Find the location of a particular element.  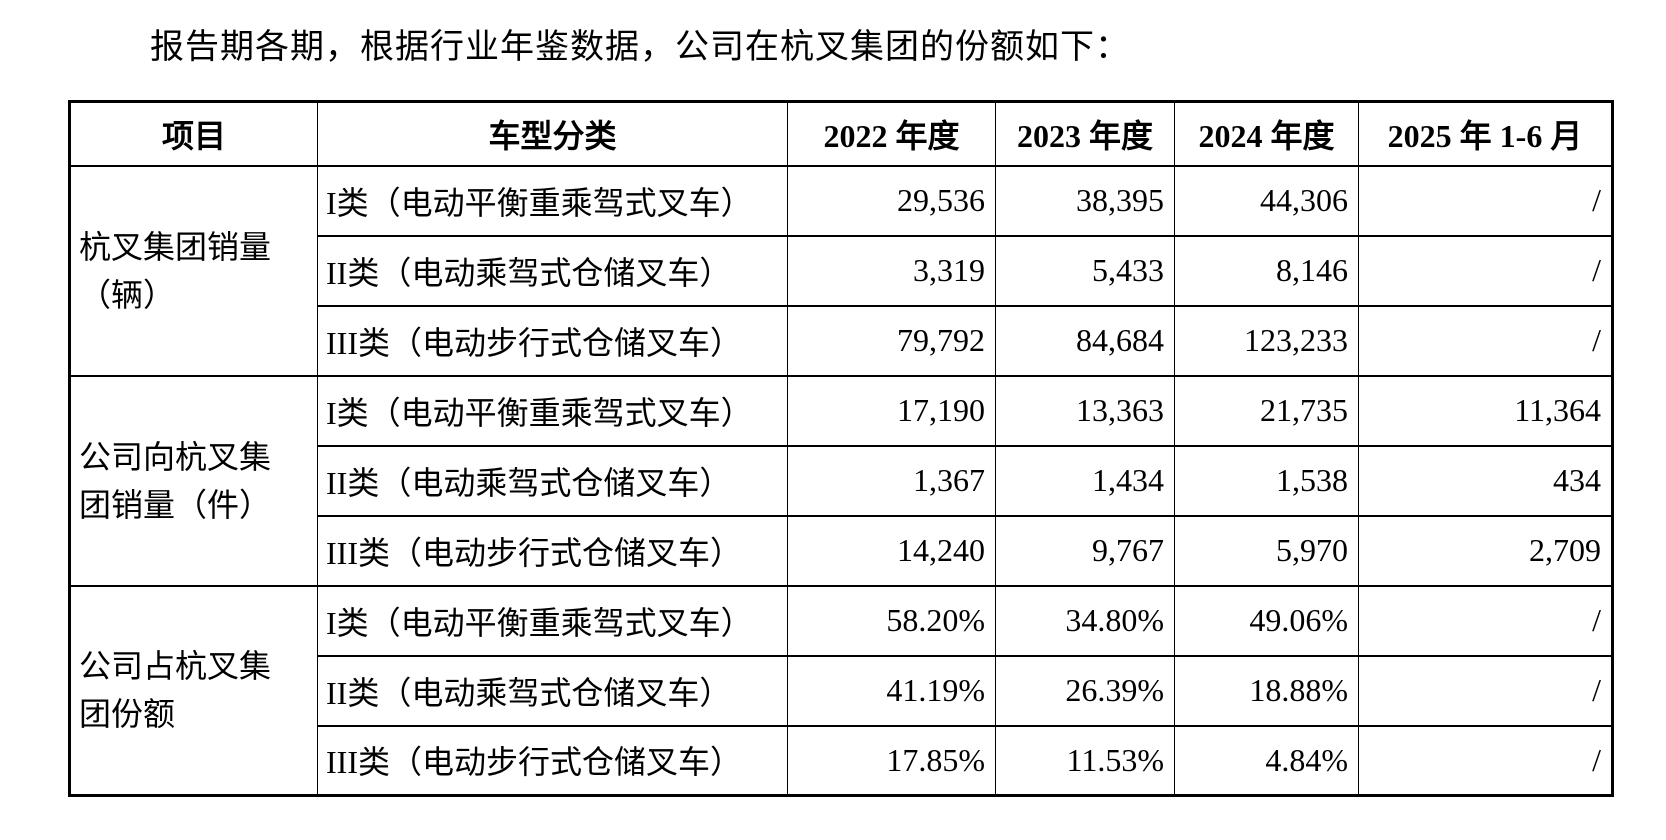

value-cell: 14,240 is located at coordinates (891, 550).